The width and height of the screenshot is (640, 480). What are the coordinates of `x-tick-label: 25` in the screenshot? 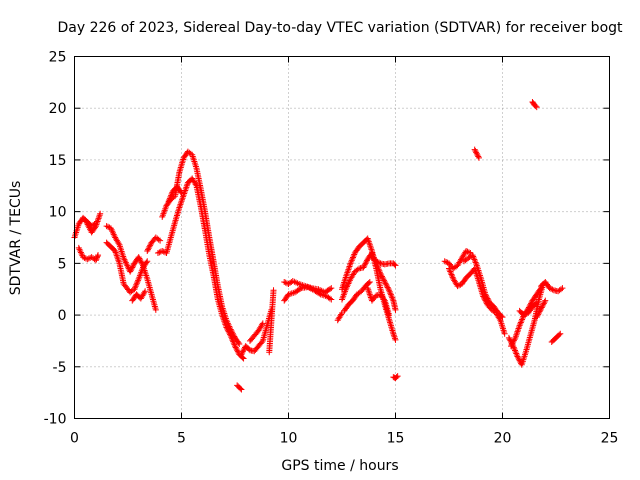 It's located at (610, 439).